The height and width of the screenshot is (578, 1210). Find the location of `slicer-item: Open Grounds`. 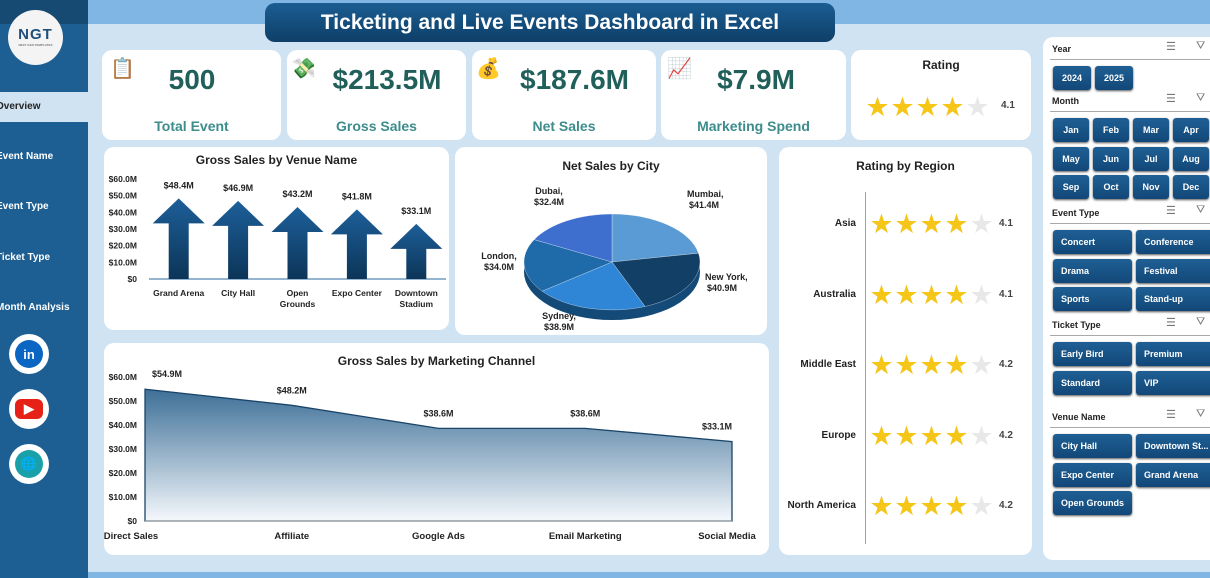

slicer-item: Open Grounds is located at coordinates (1092, 503).